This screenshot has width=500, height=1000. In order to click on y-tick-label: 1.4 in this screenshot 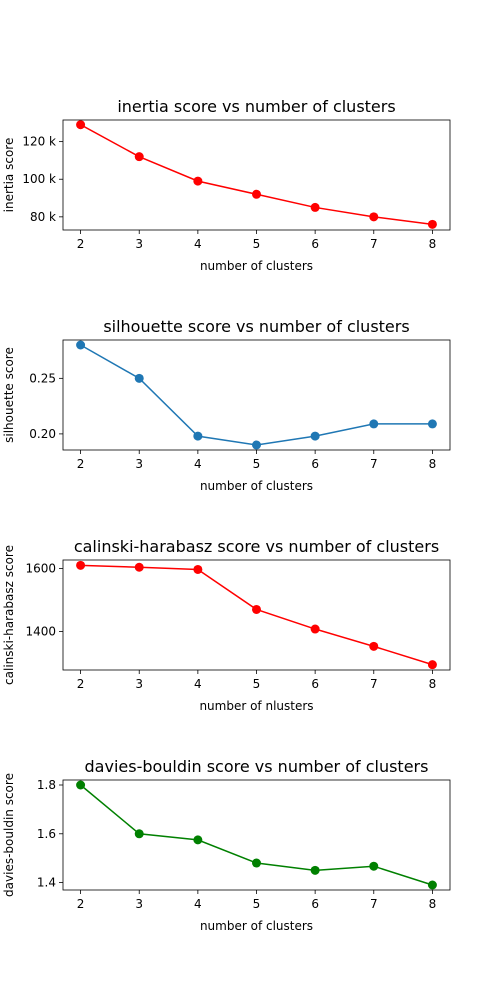, I will do `click(46, 883)`.